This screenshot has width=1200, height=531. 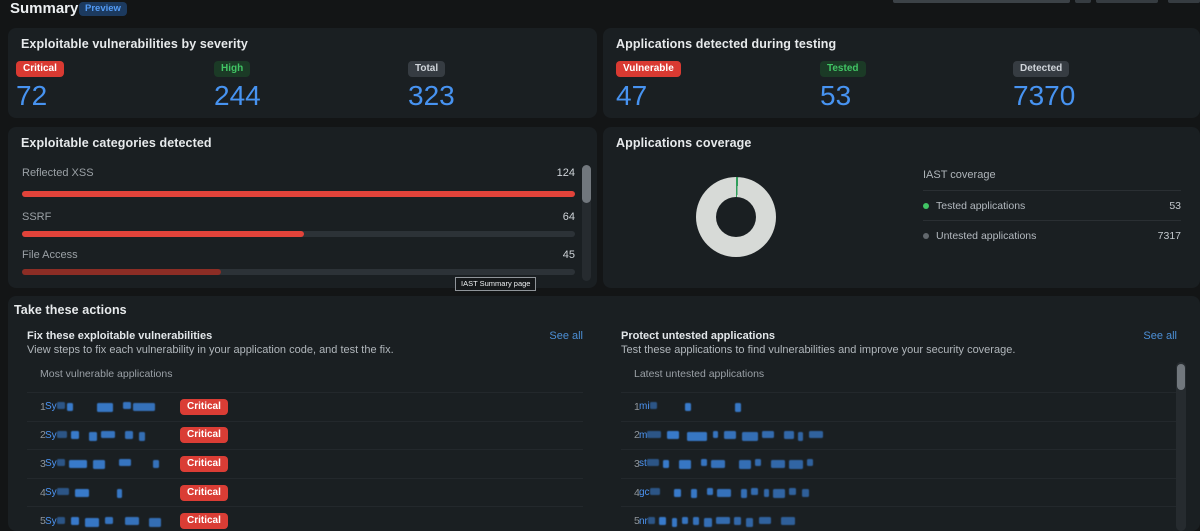 I want to click on coverage-legend-row: Untested applications 7317, so click(x=1052, y=236).